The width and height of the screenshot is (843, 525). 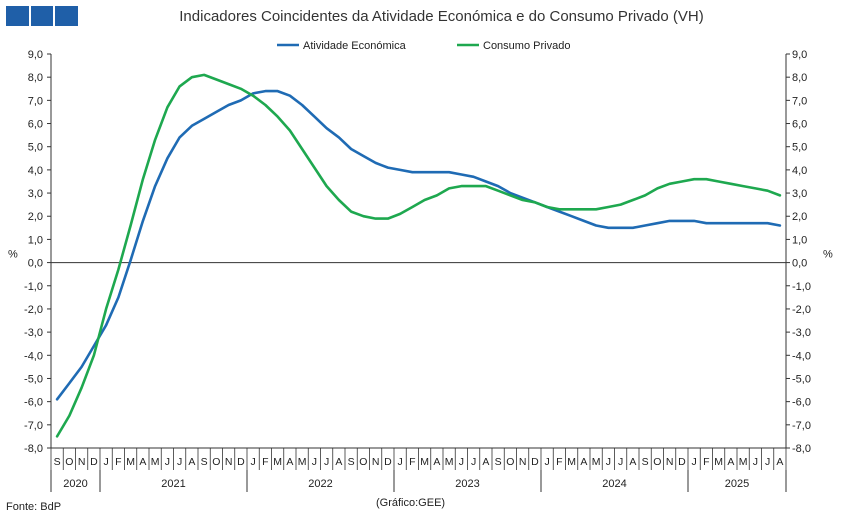 I want to click on y-tick-label-left: -3,0, so click(x=33, y=333).